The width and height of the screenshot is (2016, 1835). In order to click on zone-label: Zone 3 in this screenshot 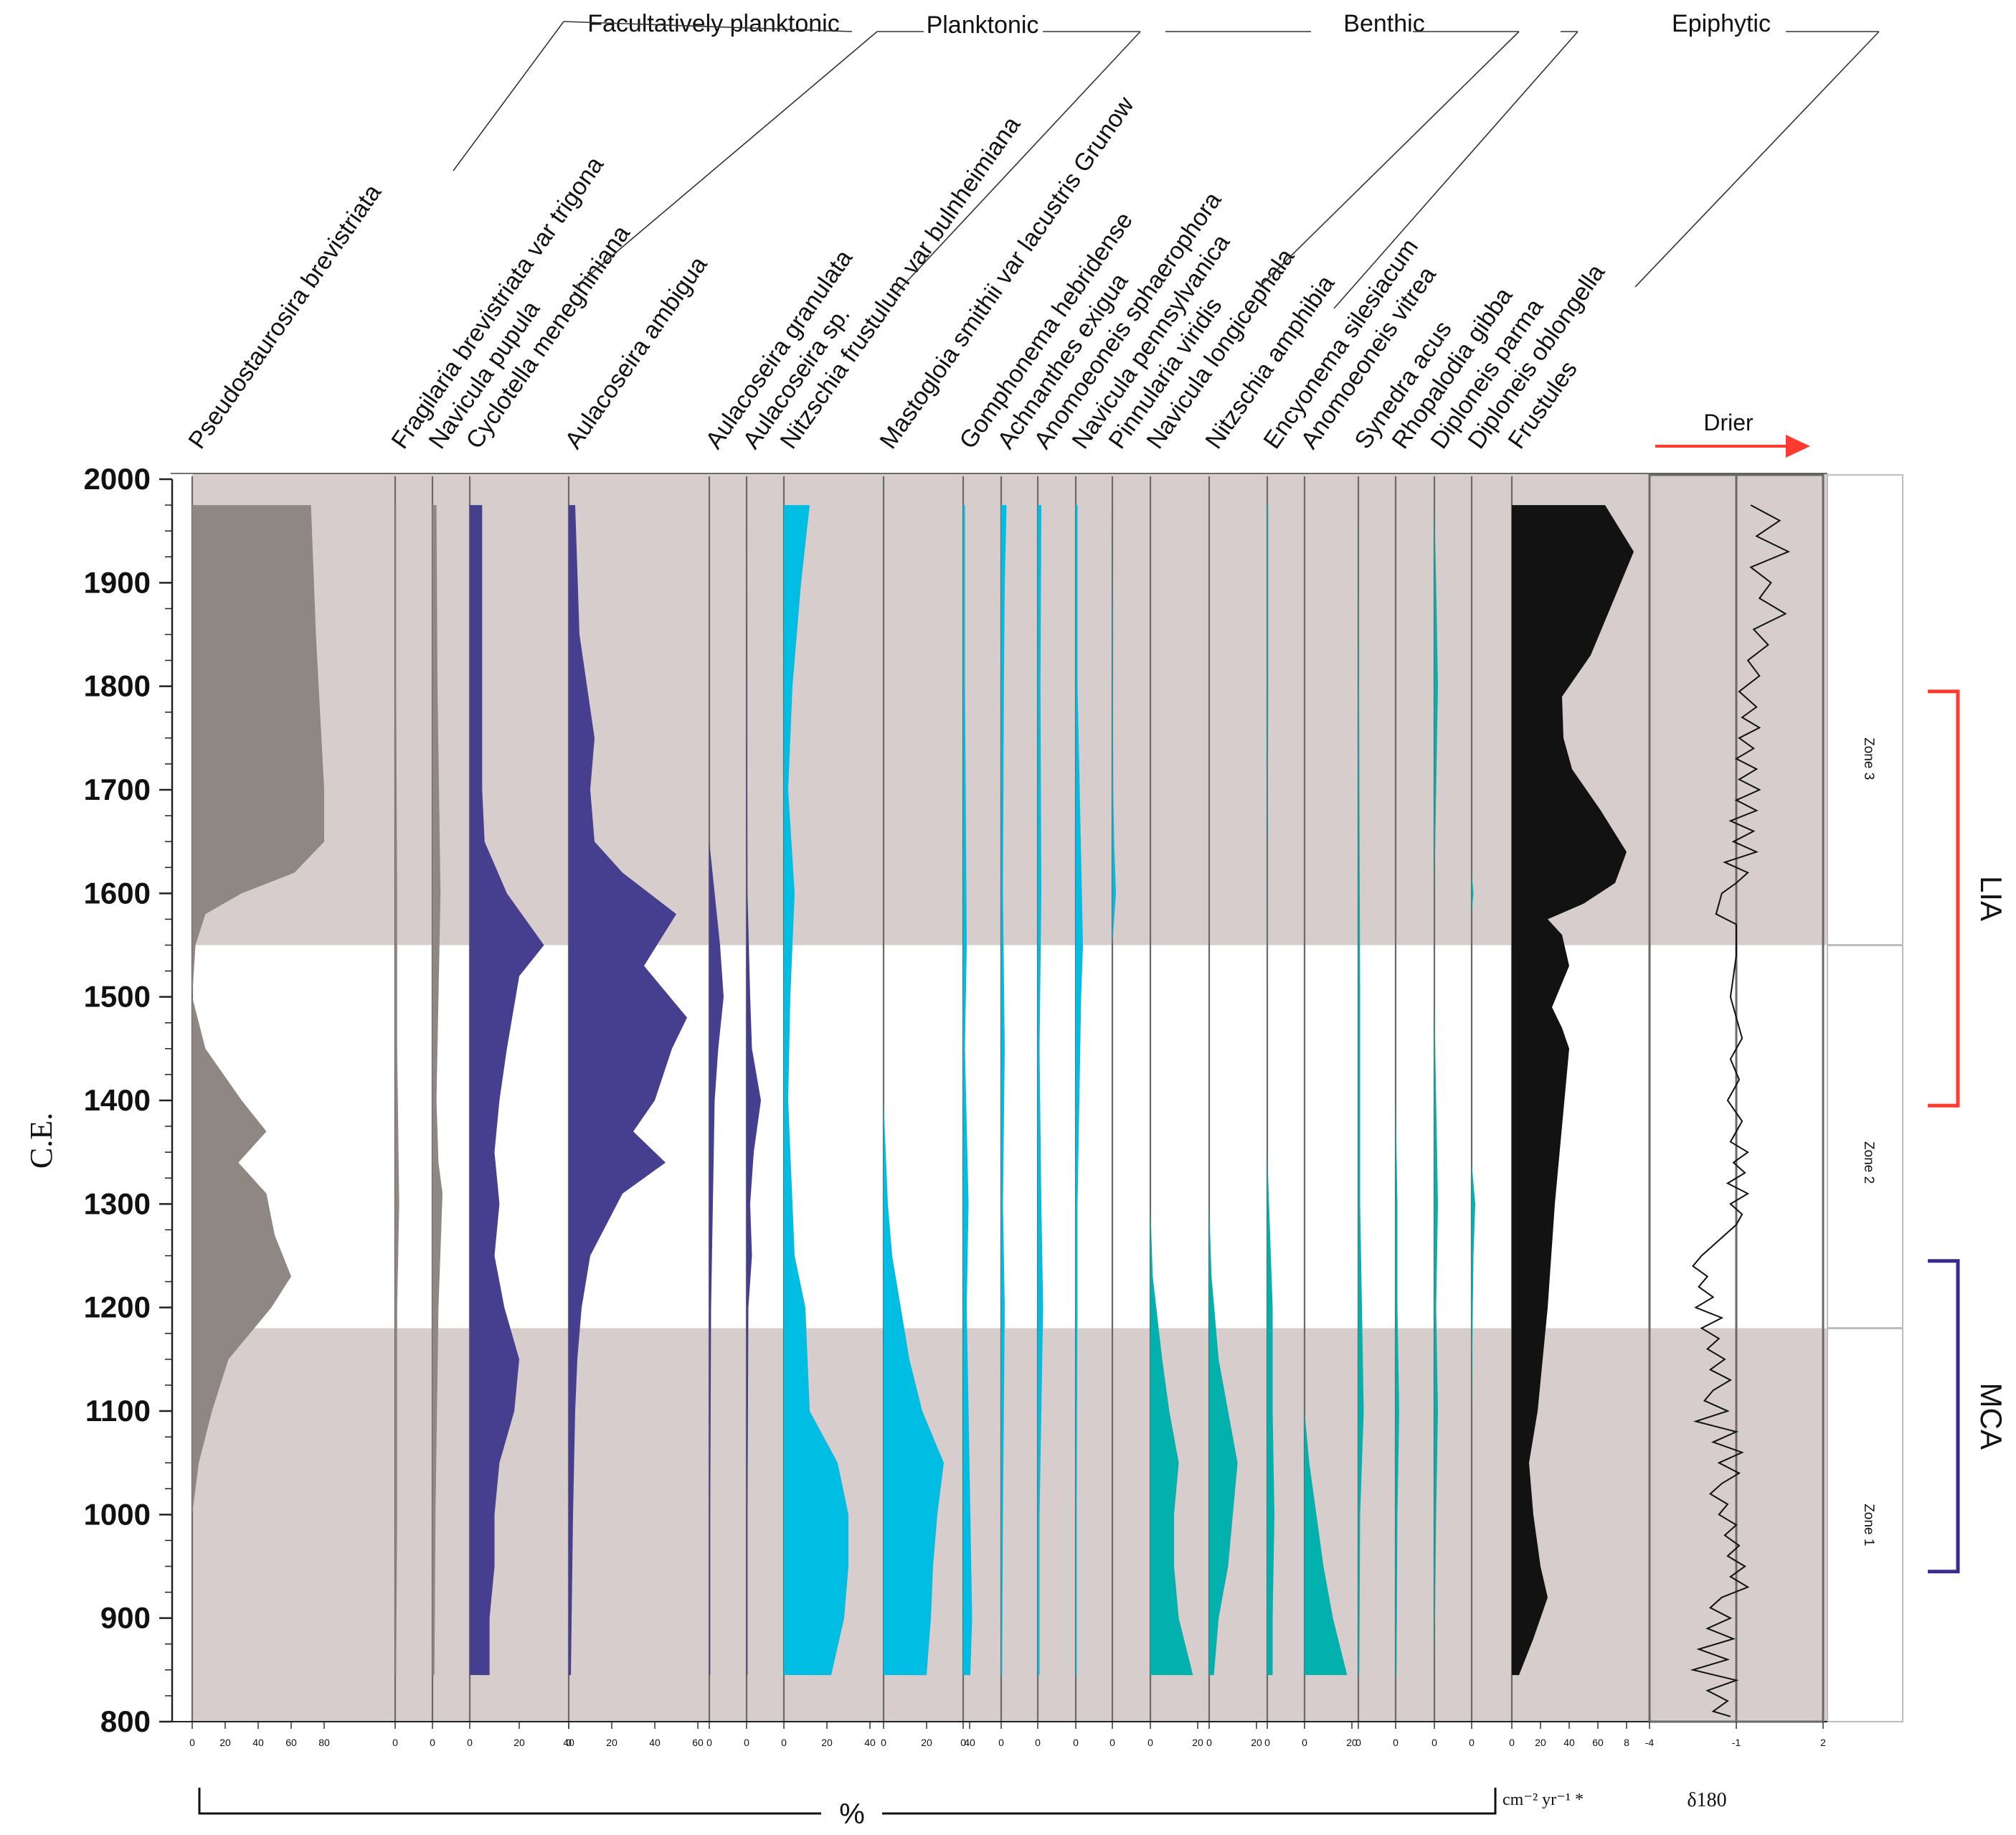, I will do `click(1868, 759)`.